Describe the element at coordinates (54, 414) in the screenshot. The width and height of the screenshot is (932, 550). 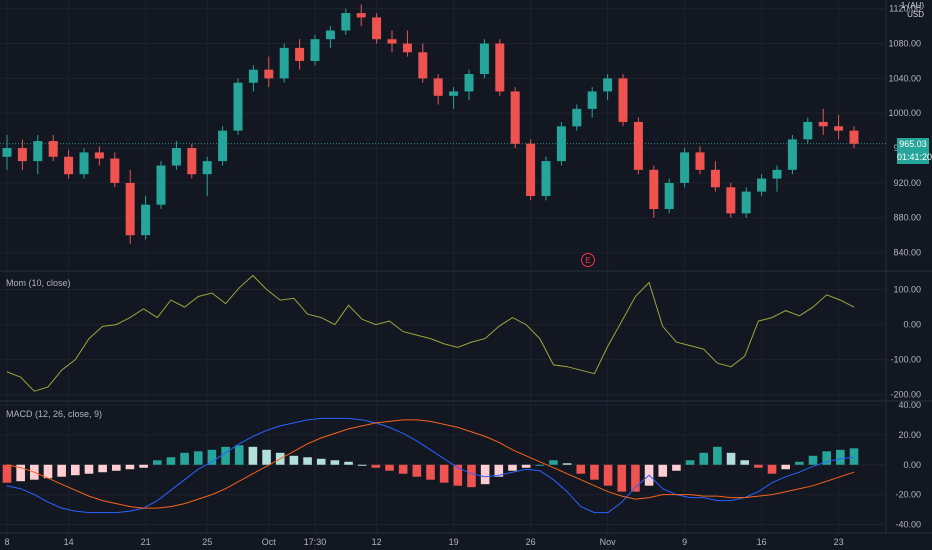
I see `macd-pane-title: MACD (12, 26, close, 9)` at that location.